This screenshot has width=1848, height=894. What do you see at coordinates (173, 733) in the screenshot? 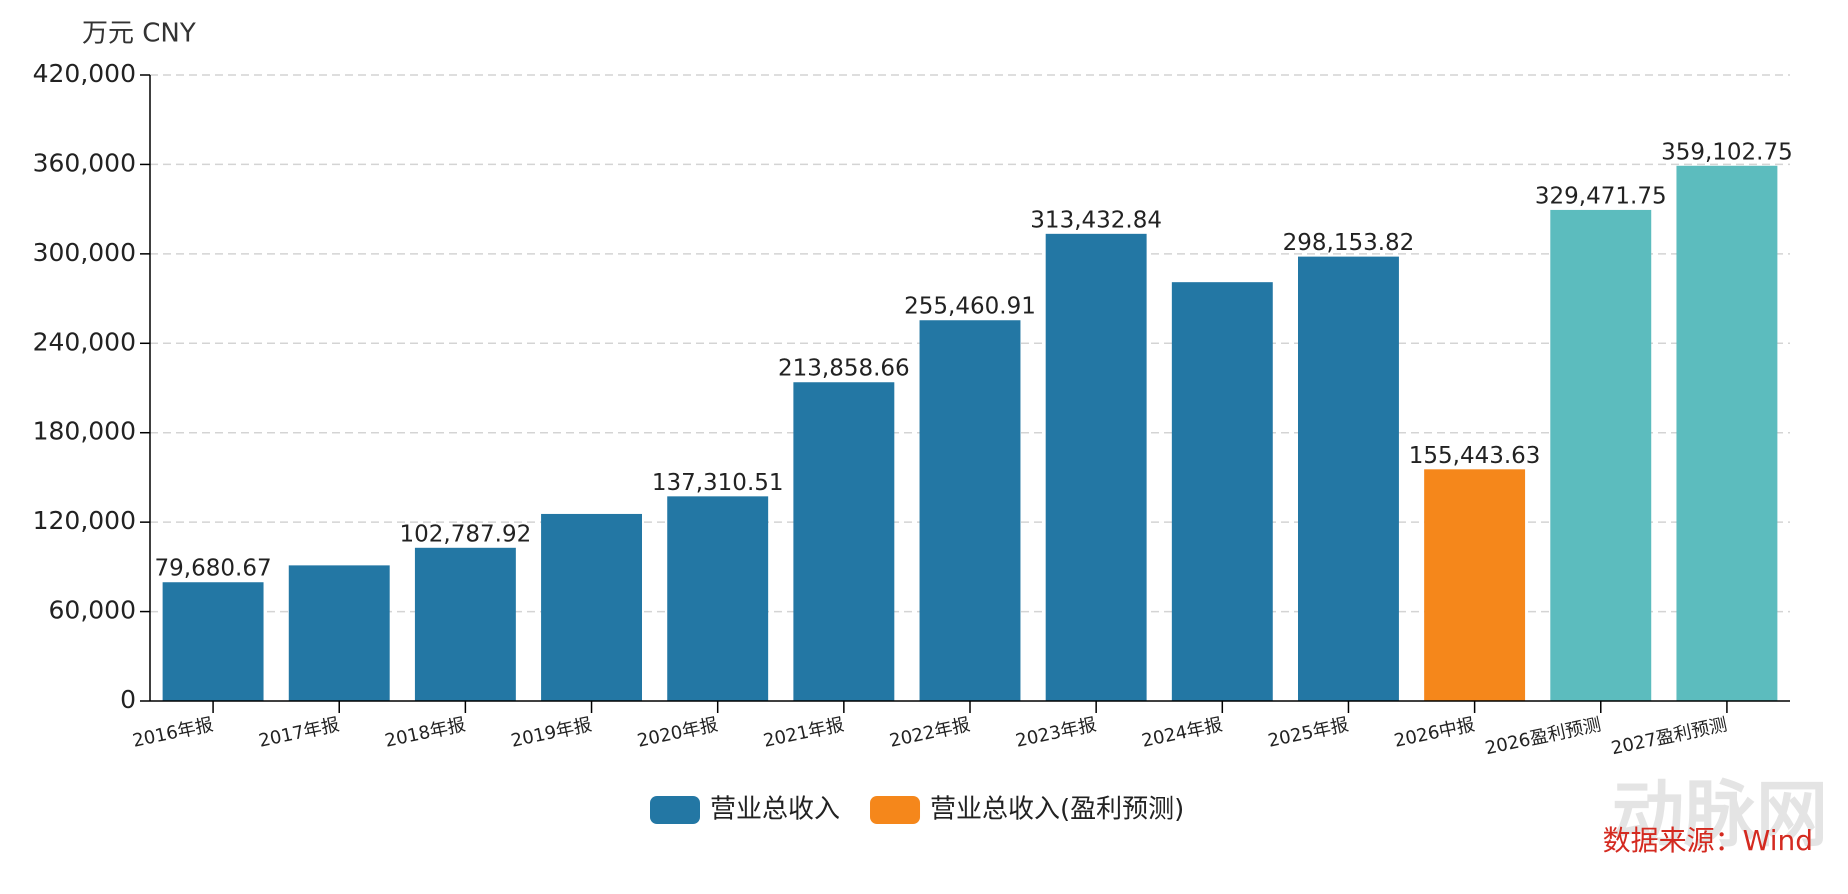
I see `x-tick-label: 2016年报` at bounding box center [173, 733].